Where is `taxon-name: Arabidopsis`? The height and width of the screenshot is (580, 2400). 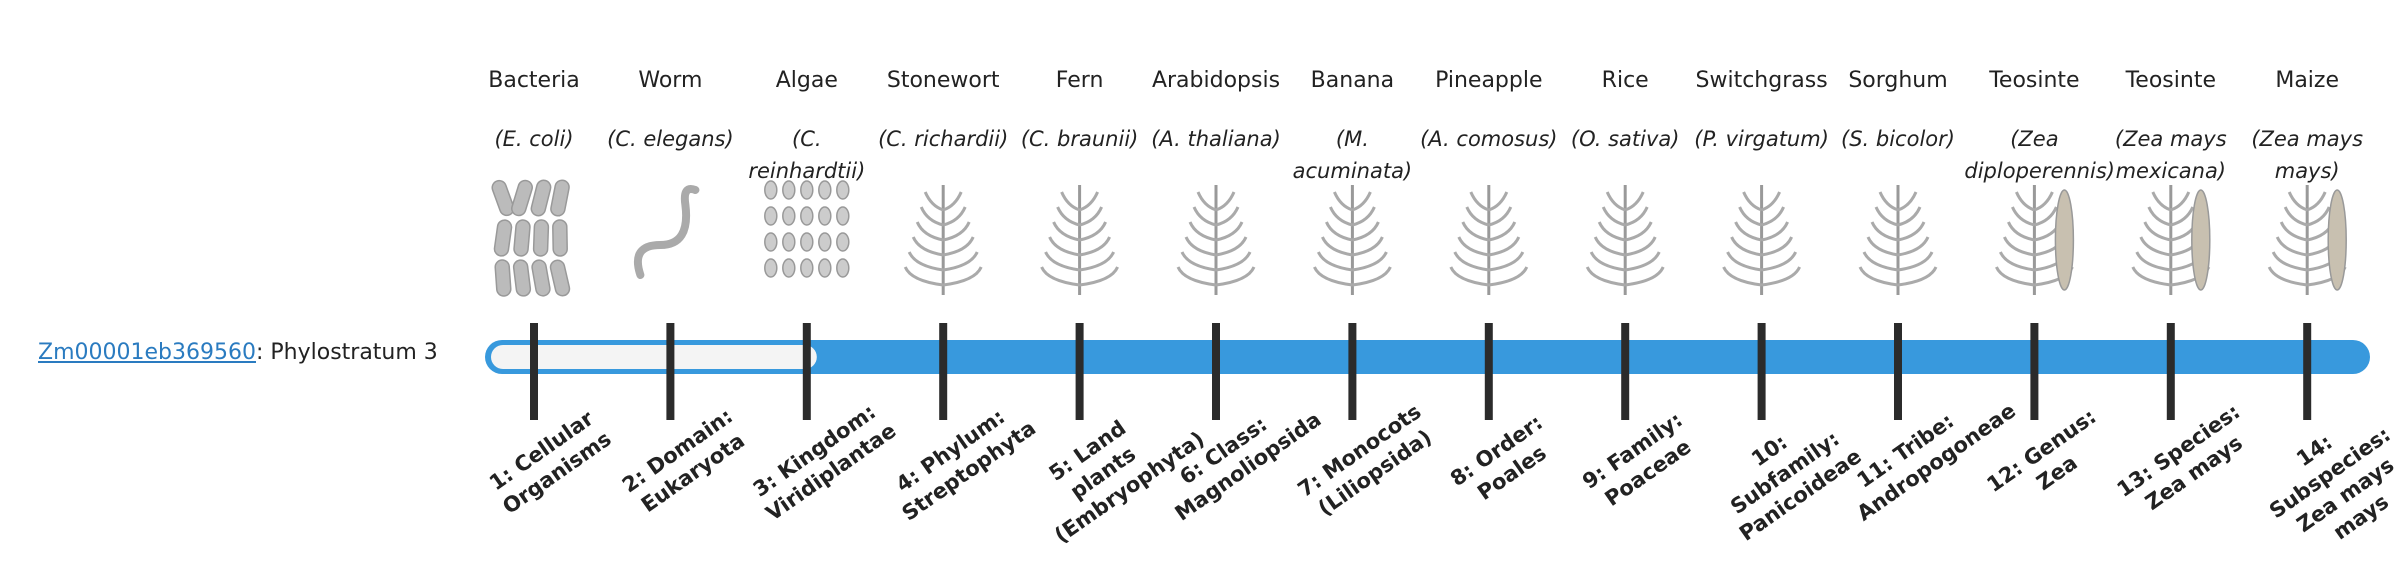
taxon-name: Arabidopsis is located at coordinates (1216, 80).